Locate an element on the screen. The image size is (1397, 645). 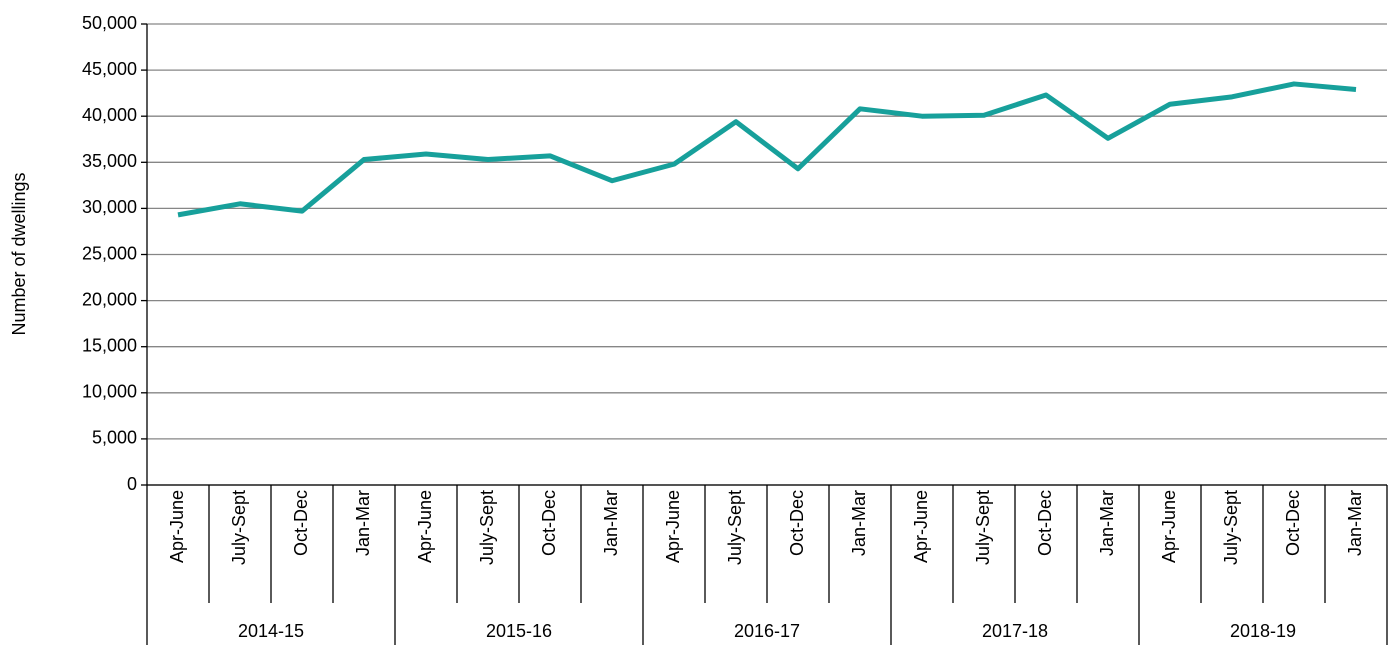
y-tick-label: 5,000 is located at coordinates (114, 438).